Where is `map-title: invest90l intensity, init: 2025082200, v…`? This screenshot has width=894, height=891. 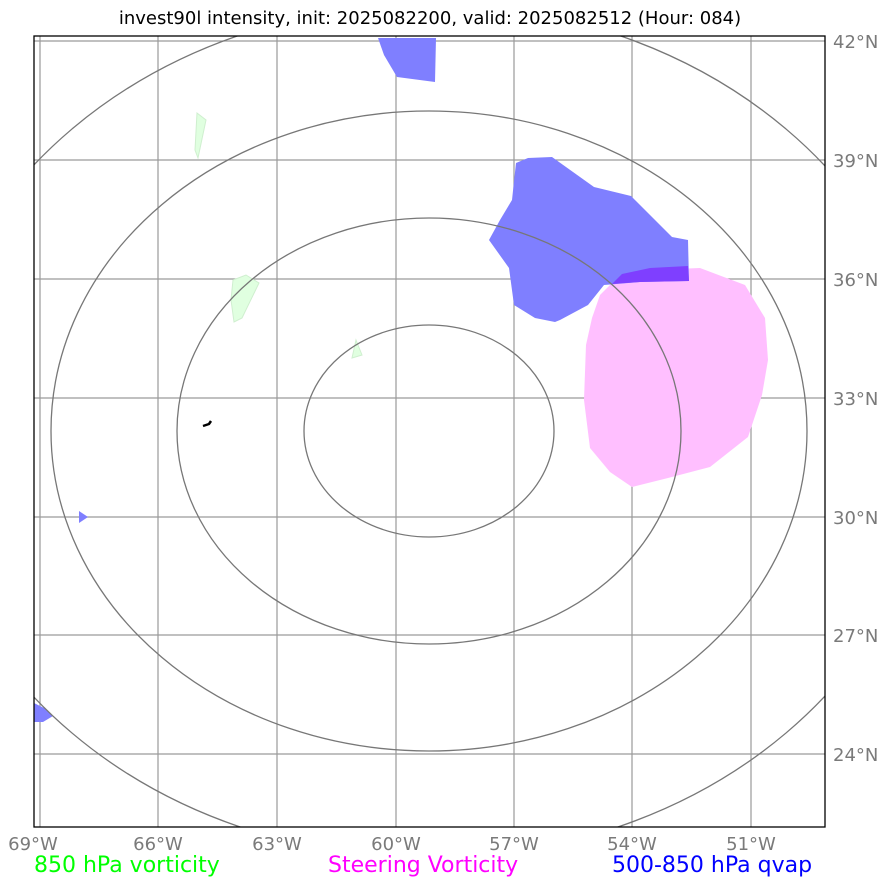
map-title: invest90l intensity, init: 2025082200, v… is located at coordinates (430, 18).